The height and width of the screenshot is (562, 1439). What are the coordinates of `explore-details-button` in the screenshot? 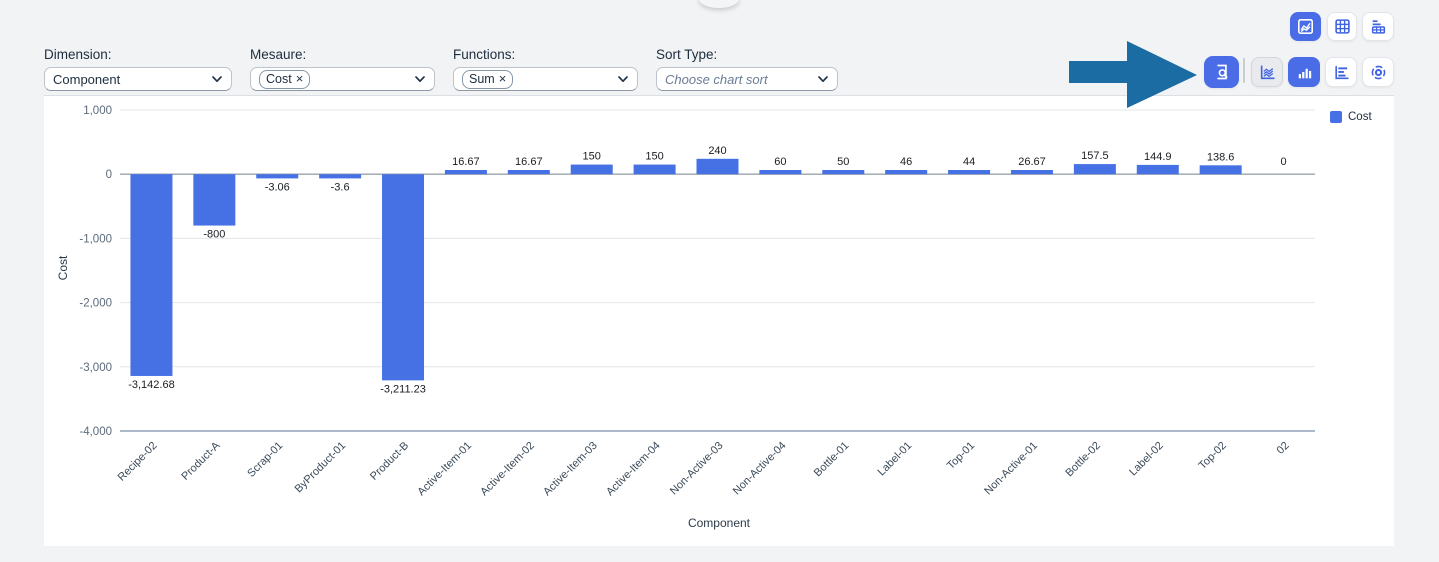 It's located at (1221, 72).